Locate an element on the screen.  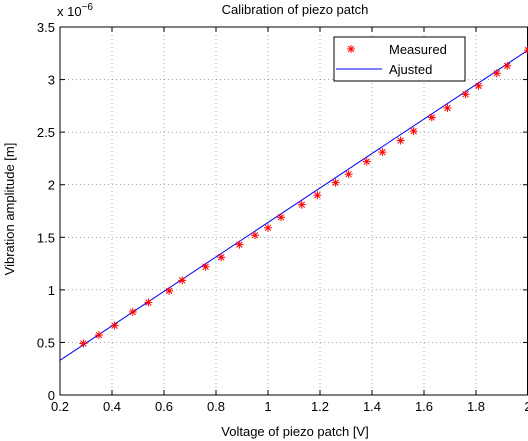
y-tick-label: 3 is located at coordinates (51, 80).